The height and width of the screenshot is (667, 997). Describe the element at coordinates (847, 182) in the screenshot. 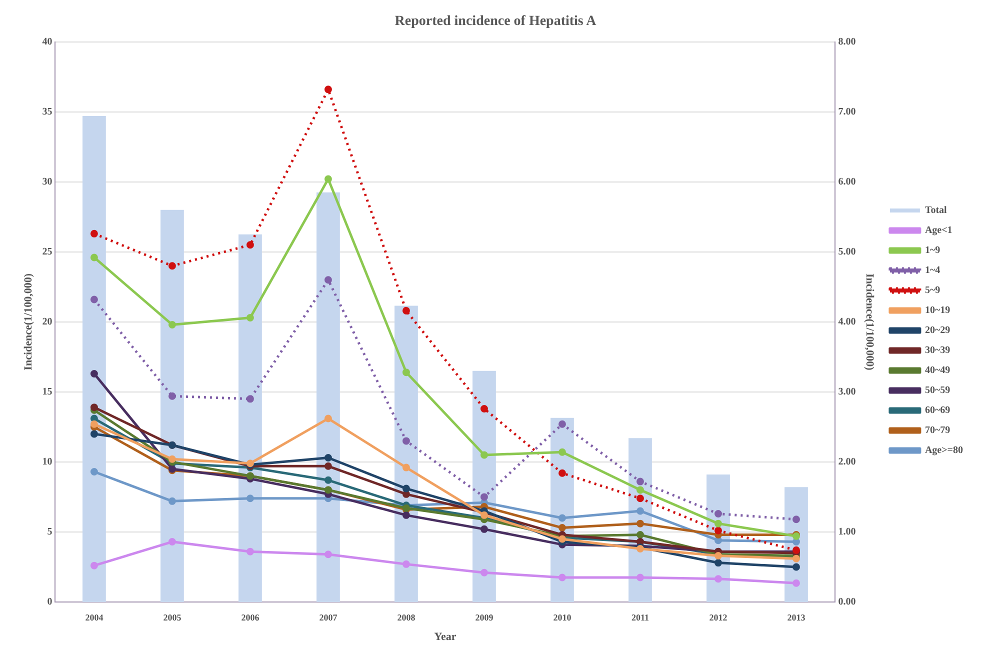

I see `y2-tick-label: 6.00` at that location.